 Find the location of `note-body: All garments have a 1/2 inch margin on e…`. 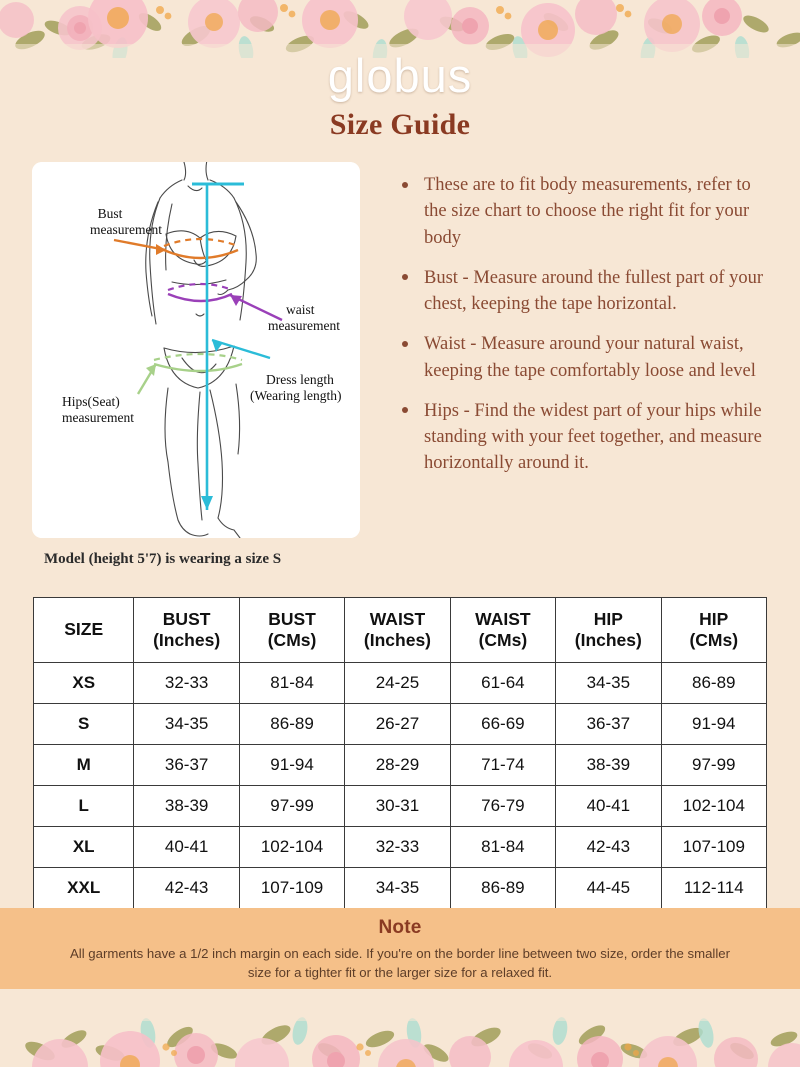

note-body: All garments have a 1/2 inch margin on e… is located at coordinates (400, 963).